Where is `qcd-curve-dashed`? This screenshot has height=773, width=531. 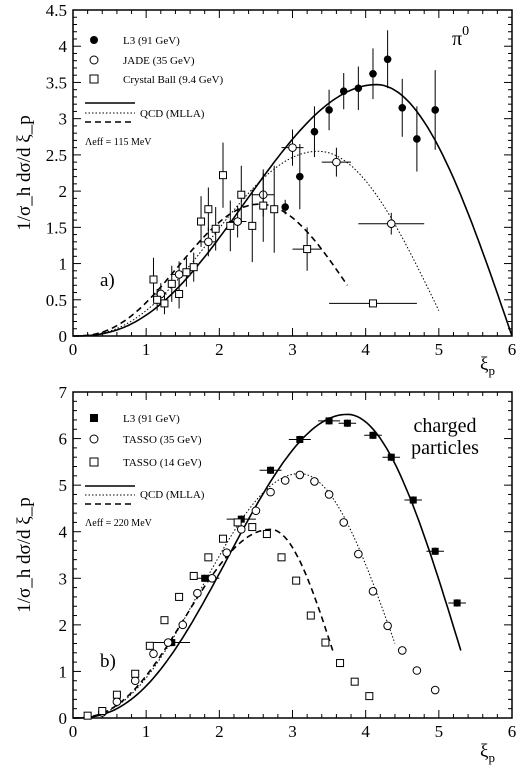 qcd-curve-dashed is located at coordinates (211, 270).